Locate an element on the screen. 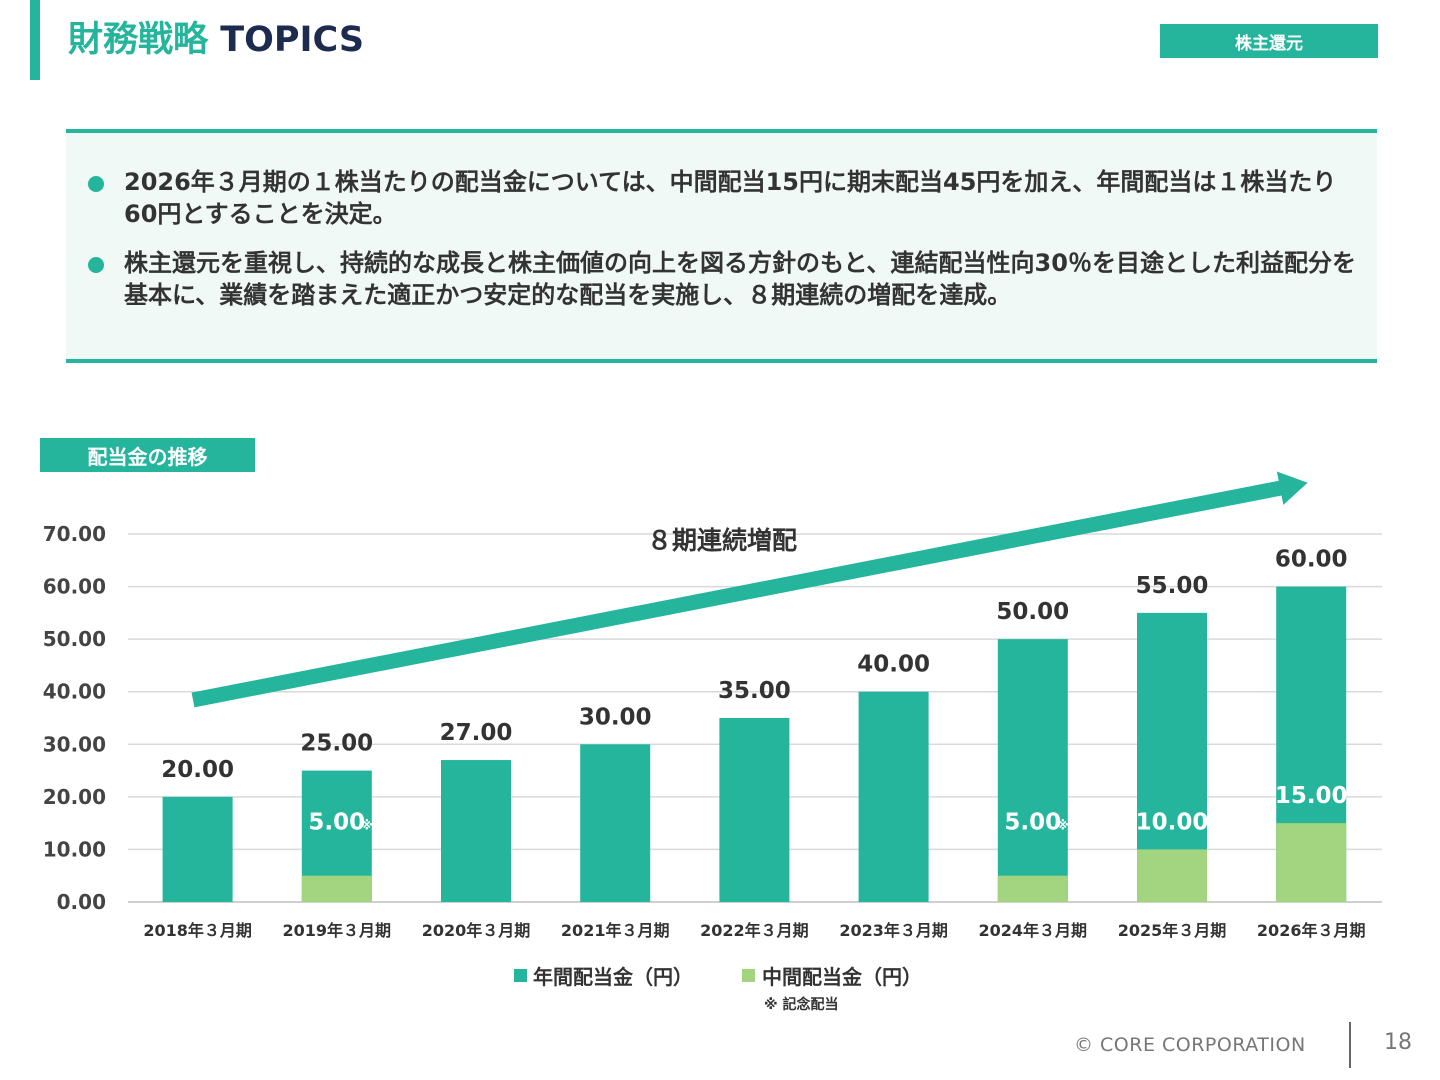 The width and height of the screenshot is (1440, 1080). trend-annotation: ８期連続増配 is located at coordinates (722, 540).